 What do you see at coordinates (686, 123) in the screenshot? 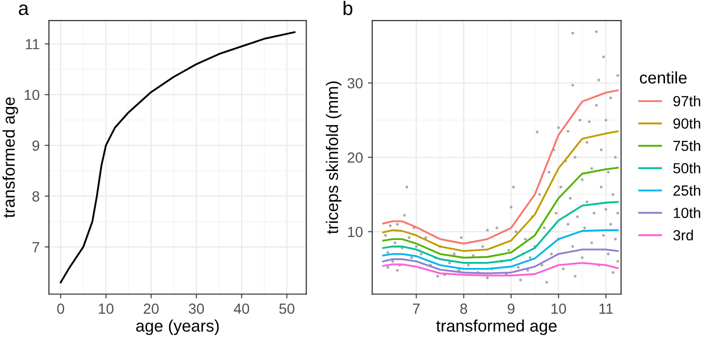
I see `legend-label: 90th` at bounding box center [686, 123].